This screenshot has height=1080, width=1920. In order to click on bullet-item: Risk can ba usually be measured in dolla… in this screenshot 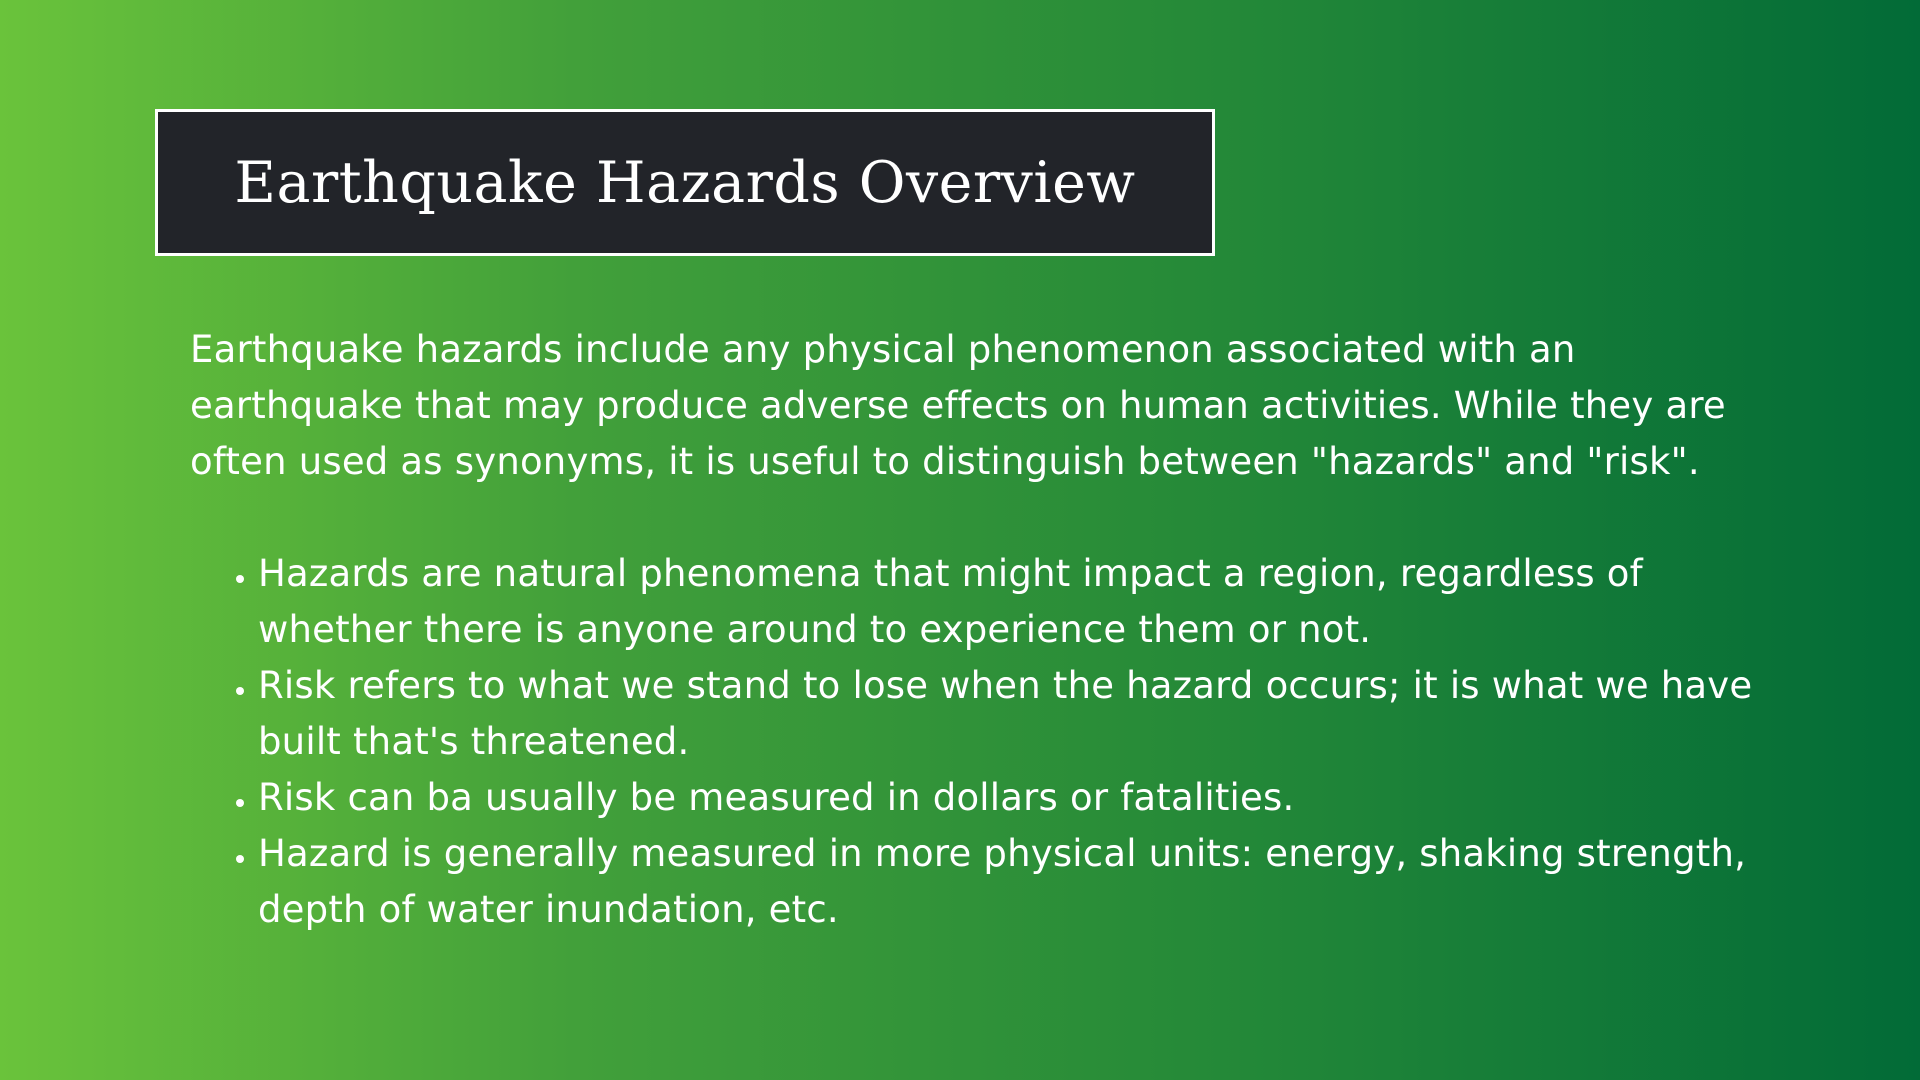, I will do `click(1014, 798)`.